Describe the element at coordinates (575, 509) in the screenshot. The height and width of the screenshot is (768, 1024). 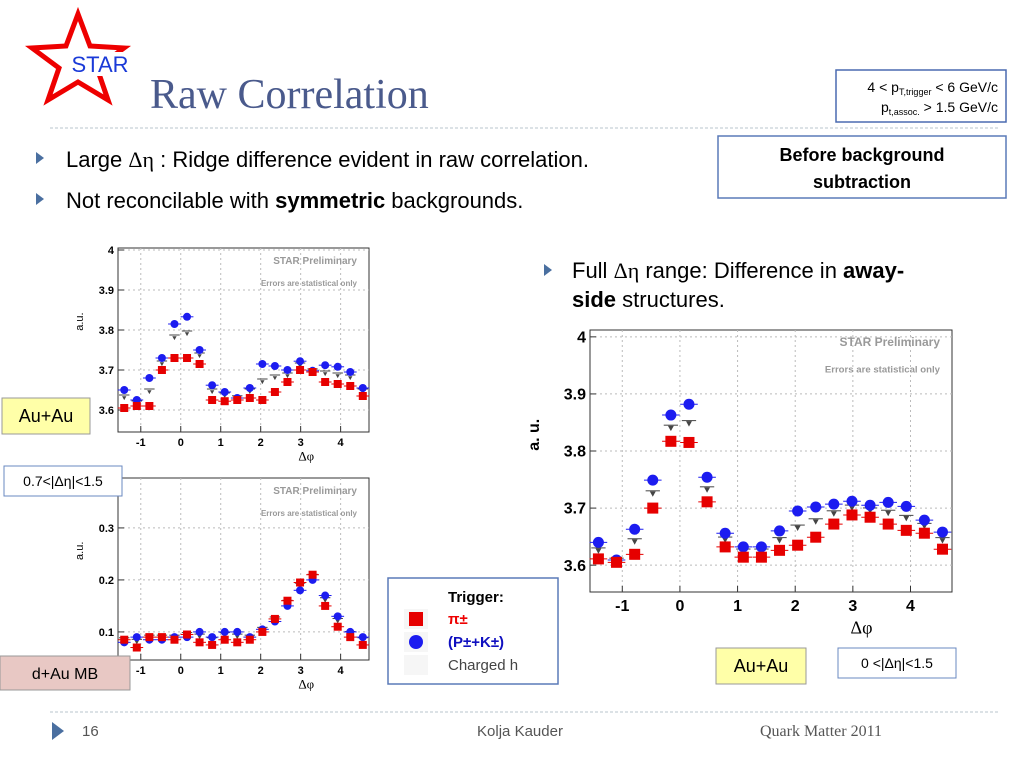
I see `y-tick-label: 3.7` at that location.